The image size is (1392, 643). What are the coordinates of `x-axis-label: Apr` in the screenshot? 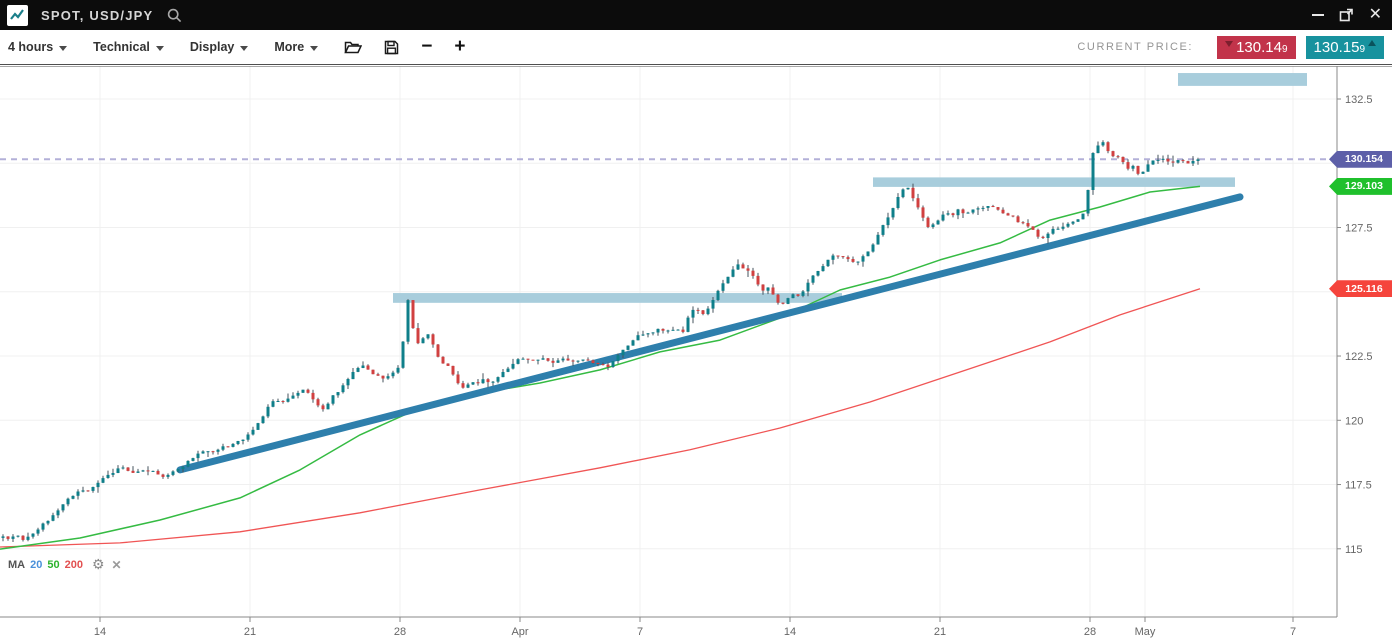 It's located at (519, 632).